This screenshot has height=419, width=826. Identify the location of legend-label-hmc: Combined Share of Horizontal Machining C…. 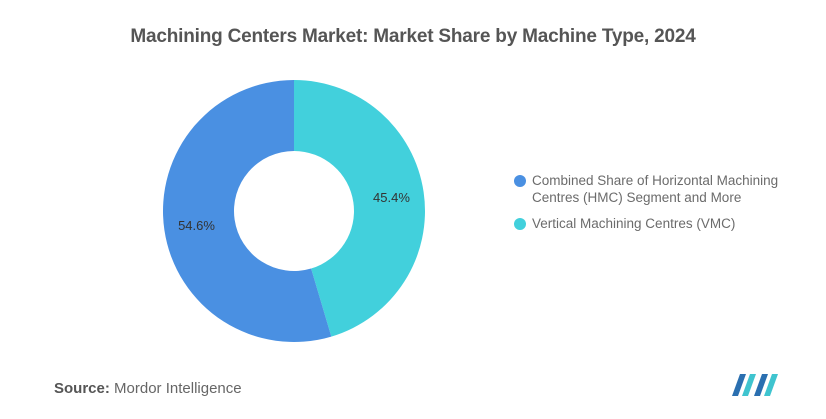
(655, 189).